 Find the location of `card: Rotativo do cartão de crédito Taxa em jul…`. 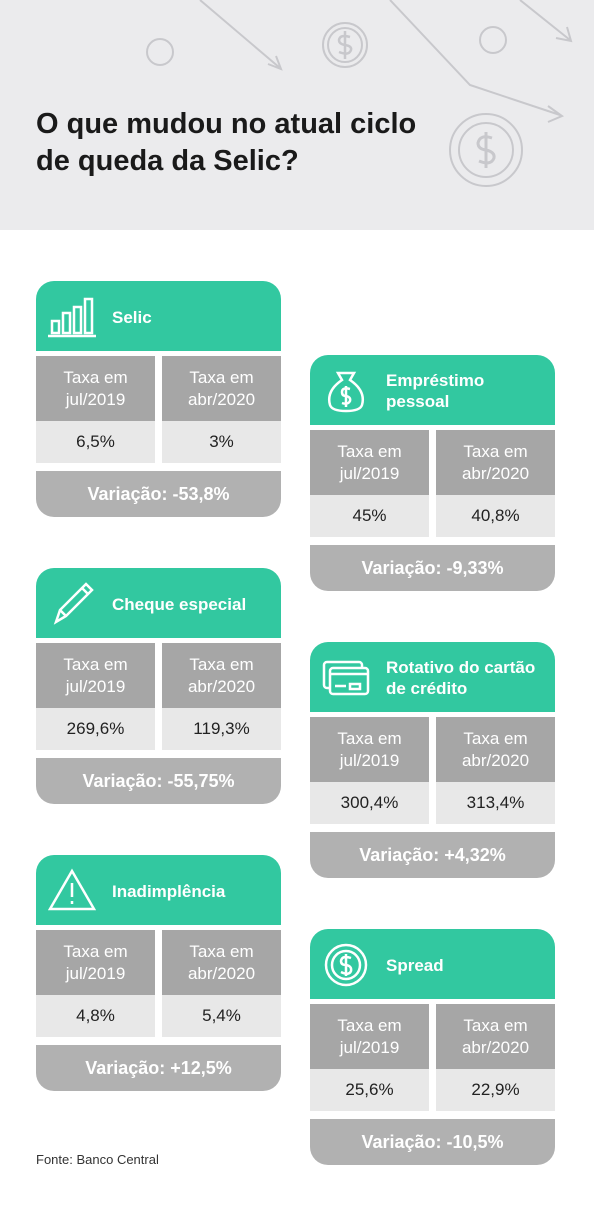

card: Rotativo do cartão de crédito Taxa em jul… is located at coordinates (432, 760).